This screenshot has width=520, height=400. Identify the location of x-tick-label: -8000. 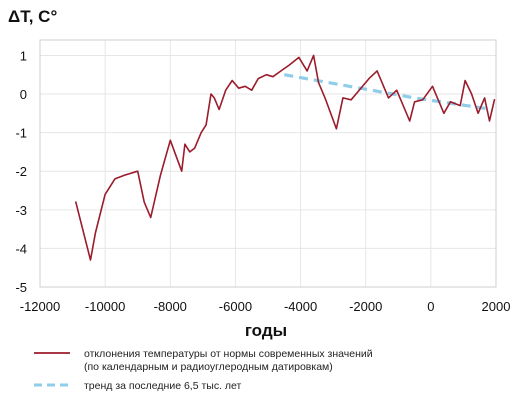
(170, 306).